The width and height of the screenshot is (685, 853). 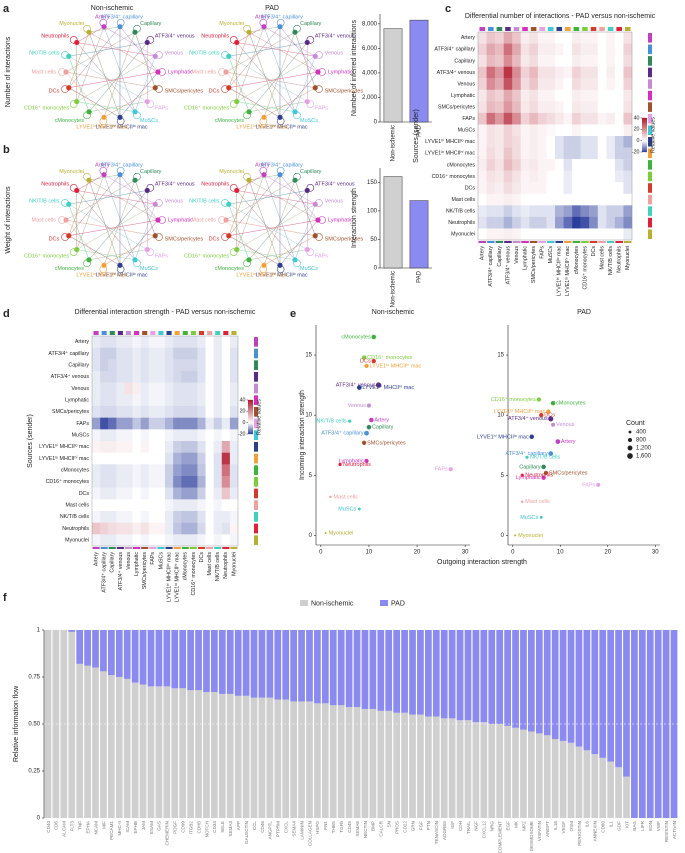 I want to click on size-legend-dot, so click(x=630, y=448).